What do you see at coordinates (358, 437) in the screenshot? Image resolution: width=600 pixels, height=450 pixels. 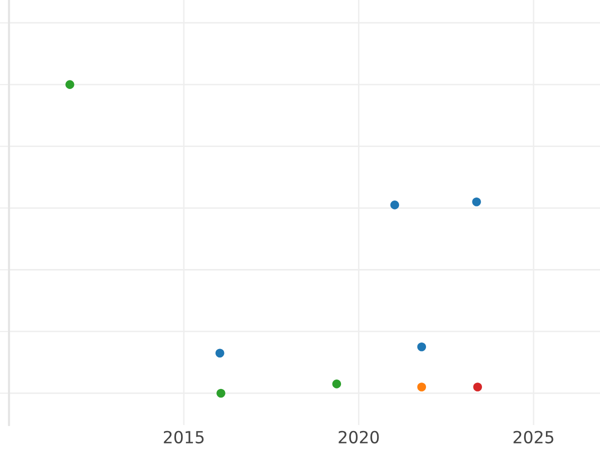 I see `x-tick-label: 2020` at bounding box center [358, 437].